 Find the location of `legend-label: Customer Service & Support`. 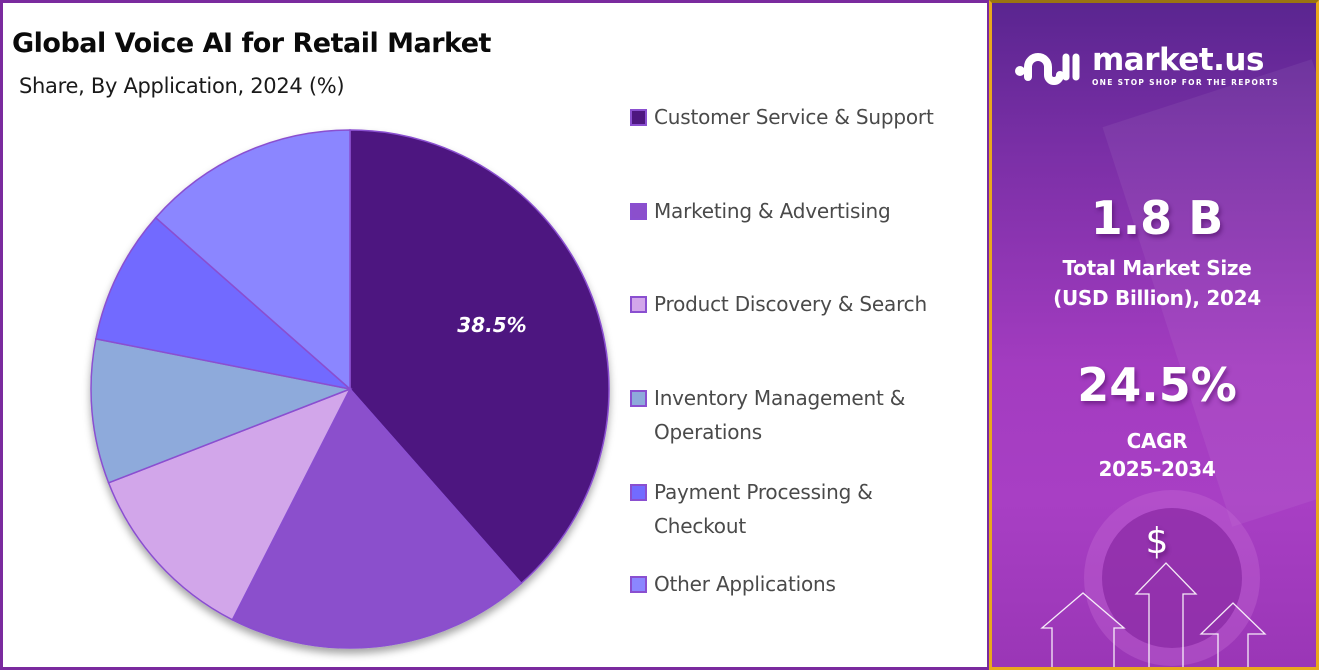

legend-label: Customer Service & Support is located at coordinates (794, 117).